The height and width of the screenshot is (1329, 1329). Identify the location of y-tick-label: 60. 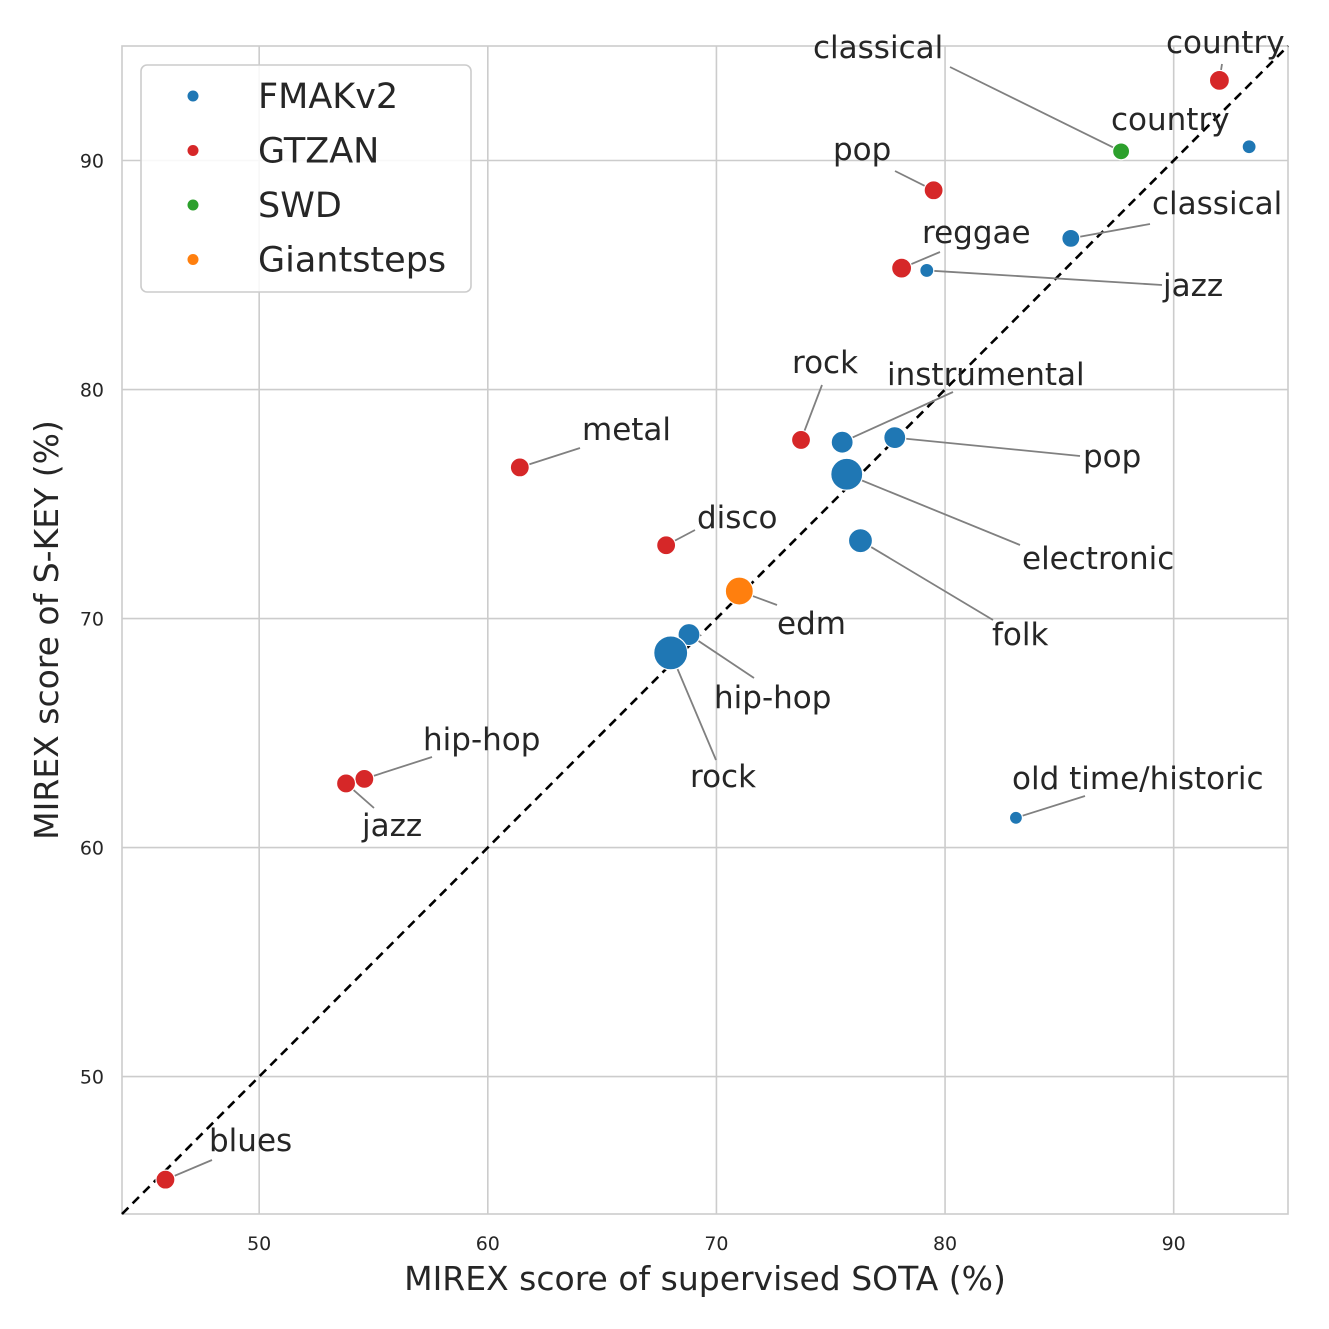
(92, 849).